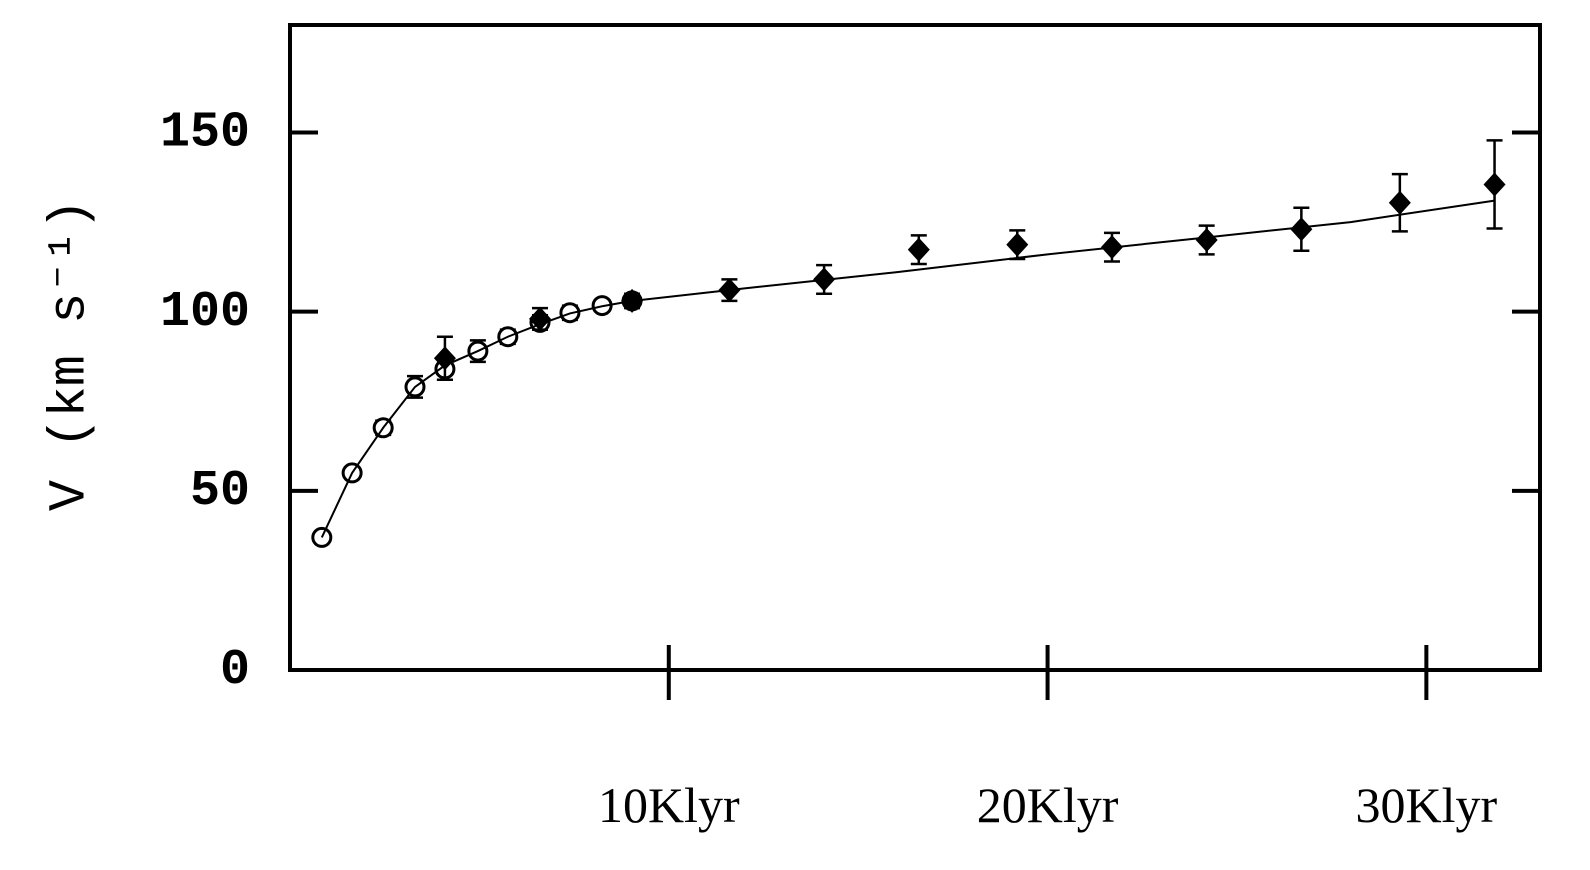  I want to click on y-axis-label: V (km s⁻¹), so click(70, 355).